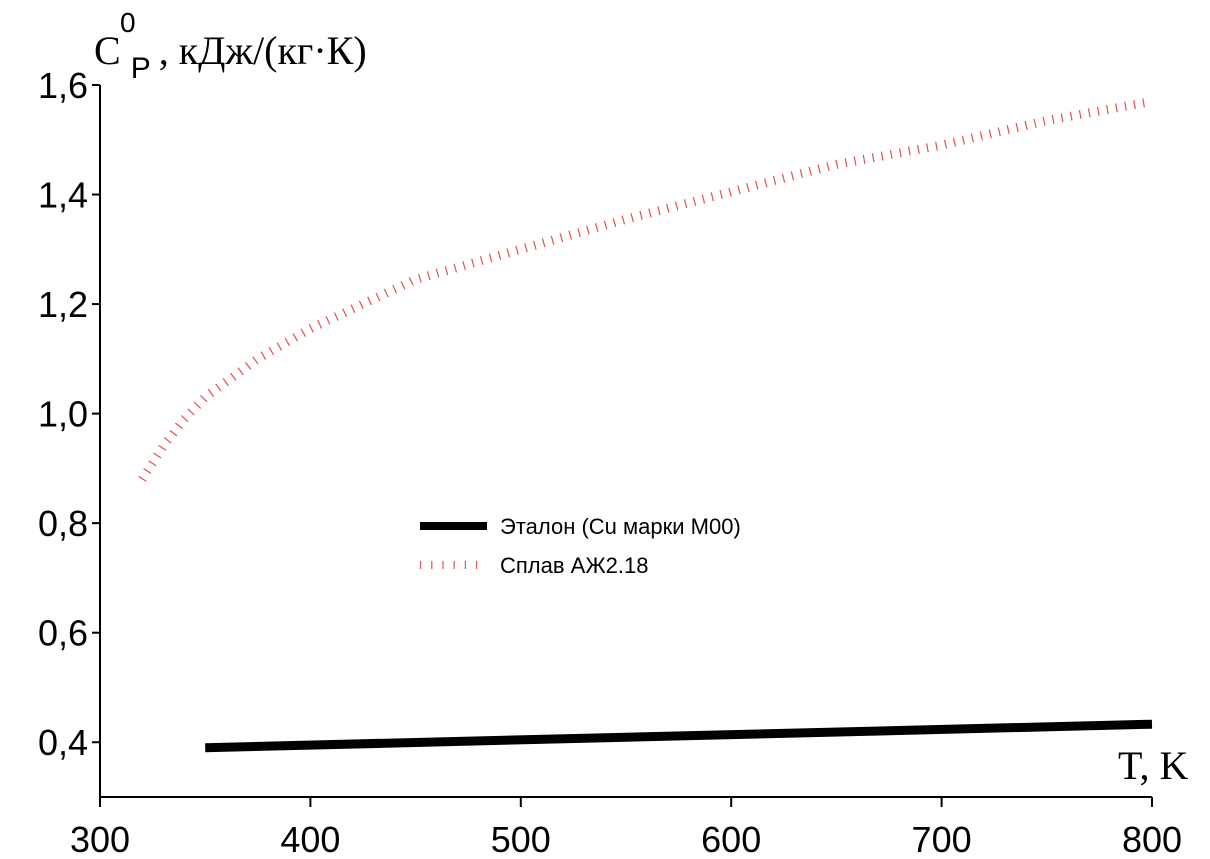  What do you see at coordinates (942, 839) in the screenshot?
I see `x-tick-label: 700` at bounding box center [942, 839].